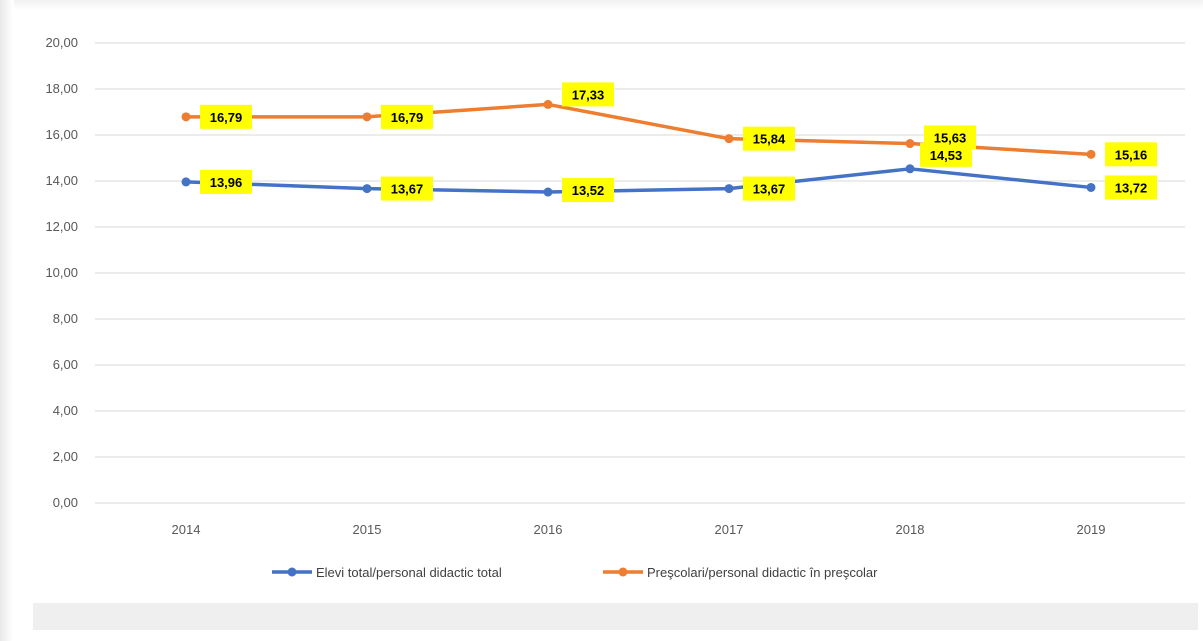  What do you see at coordinates (186, 529) in the screenshot?
I see `x-tick-label: 2014` at bounding box center [186, 529].